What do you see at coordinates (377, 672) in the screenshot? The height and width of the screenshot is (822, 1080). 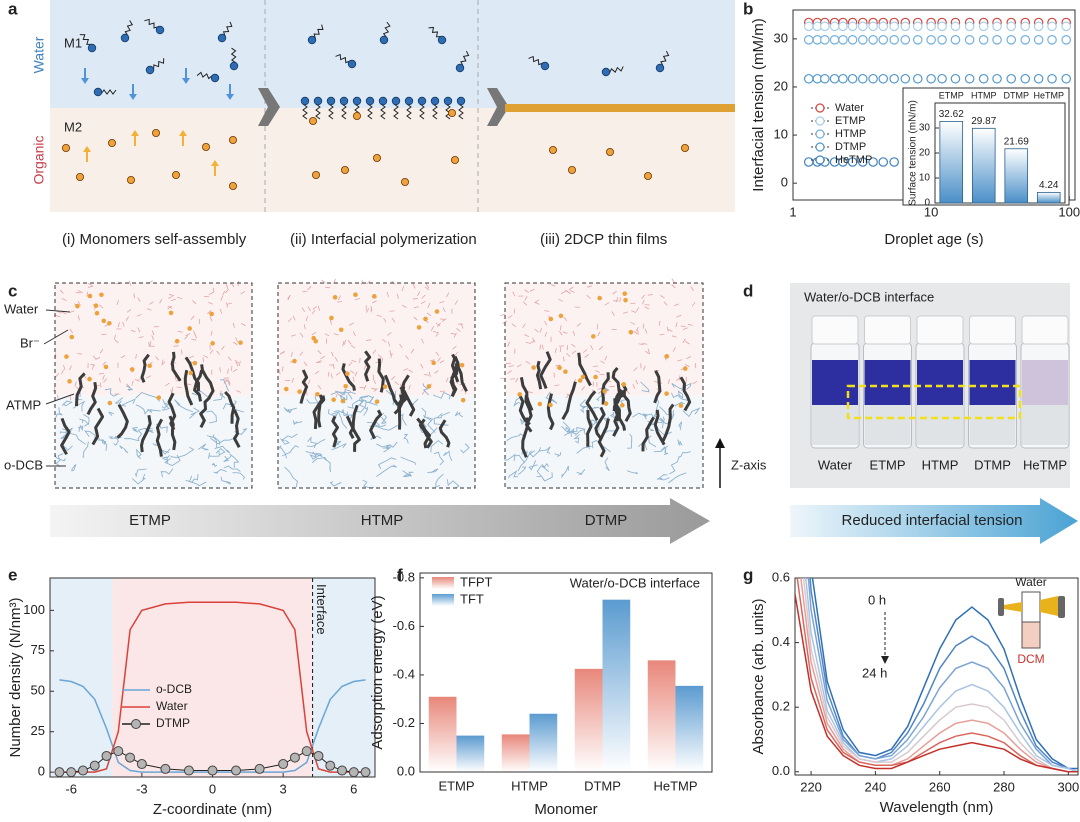 I see `y-axis-label: Adsorption energy (eV)` at bounding box center [377, 672].